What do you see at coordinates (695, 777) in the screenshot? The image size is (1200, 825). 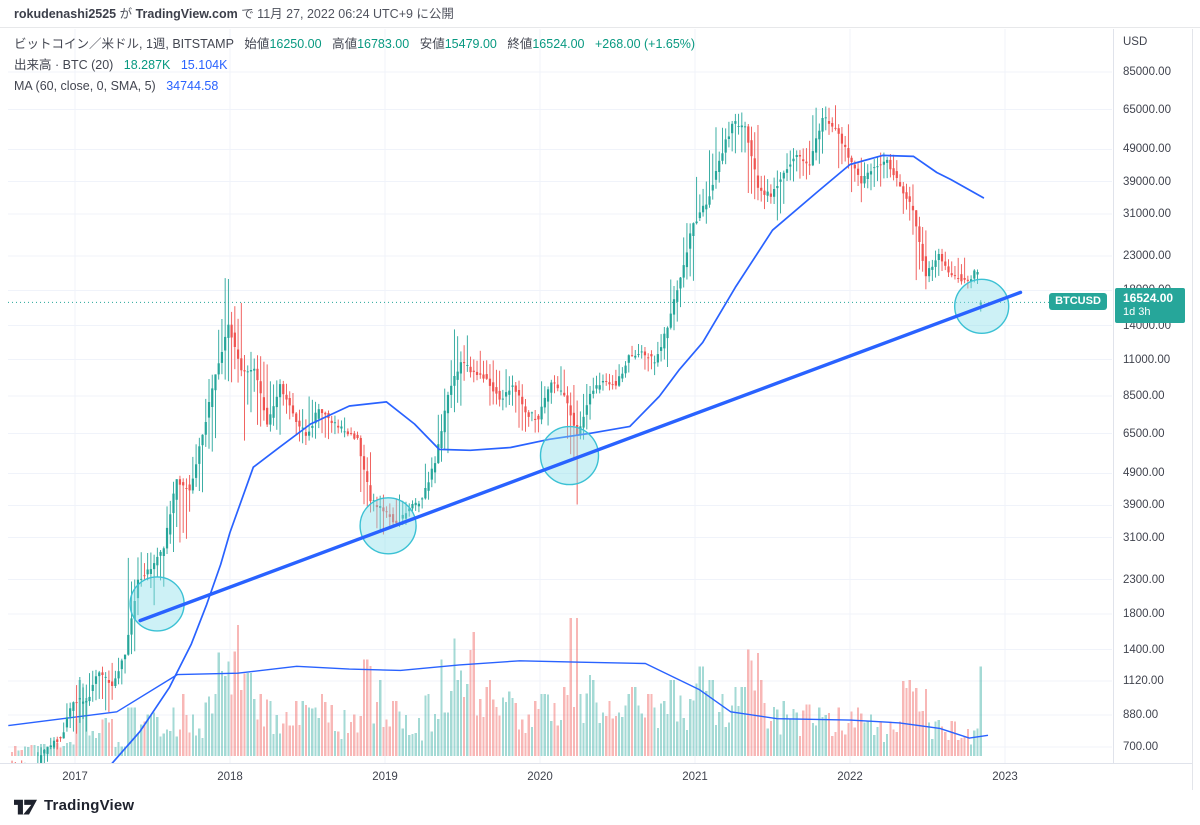 I see `year-tick-label: 2021` at bounding box center [695, 777].